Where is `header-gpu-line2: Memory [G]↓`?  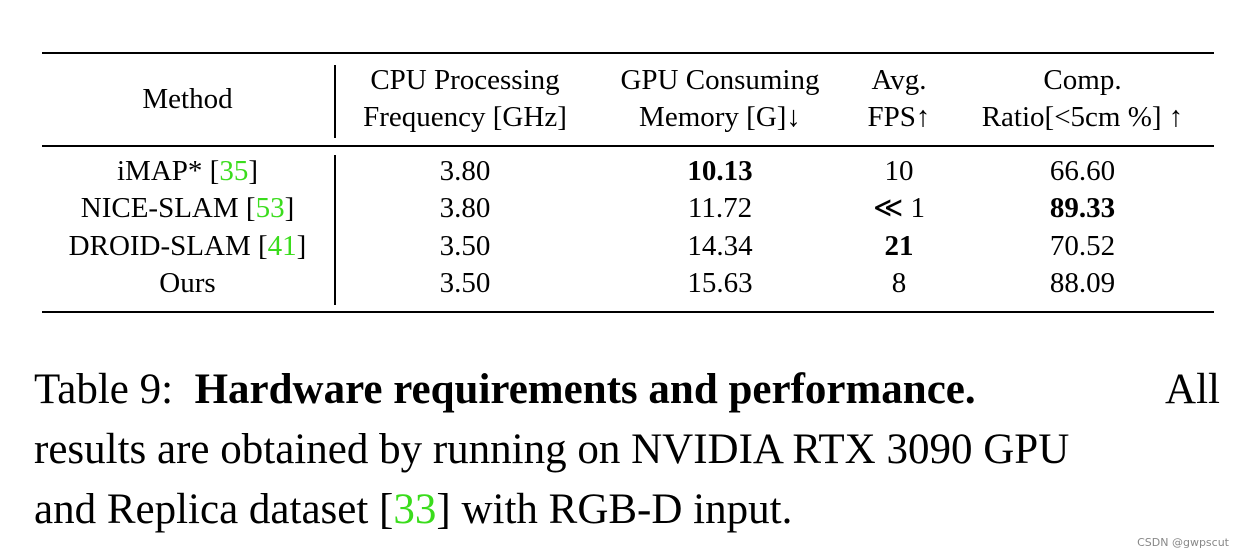
header-gpu-line2: Memory [G]↓ is located at coordinates (720, 117).